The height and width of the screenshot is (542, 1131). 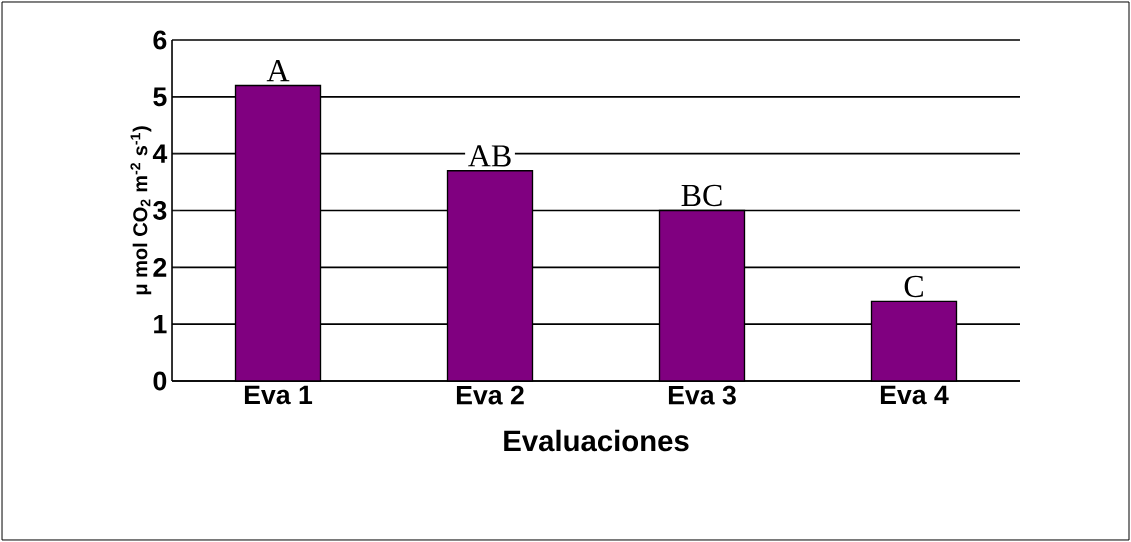 I want to click on x-tick-label: Eva 4, so click(x=914, y=395).